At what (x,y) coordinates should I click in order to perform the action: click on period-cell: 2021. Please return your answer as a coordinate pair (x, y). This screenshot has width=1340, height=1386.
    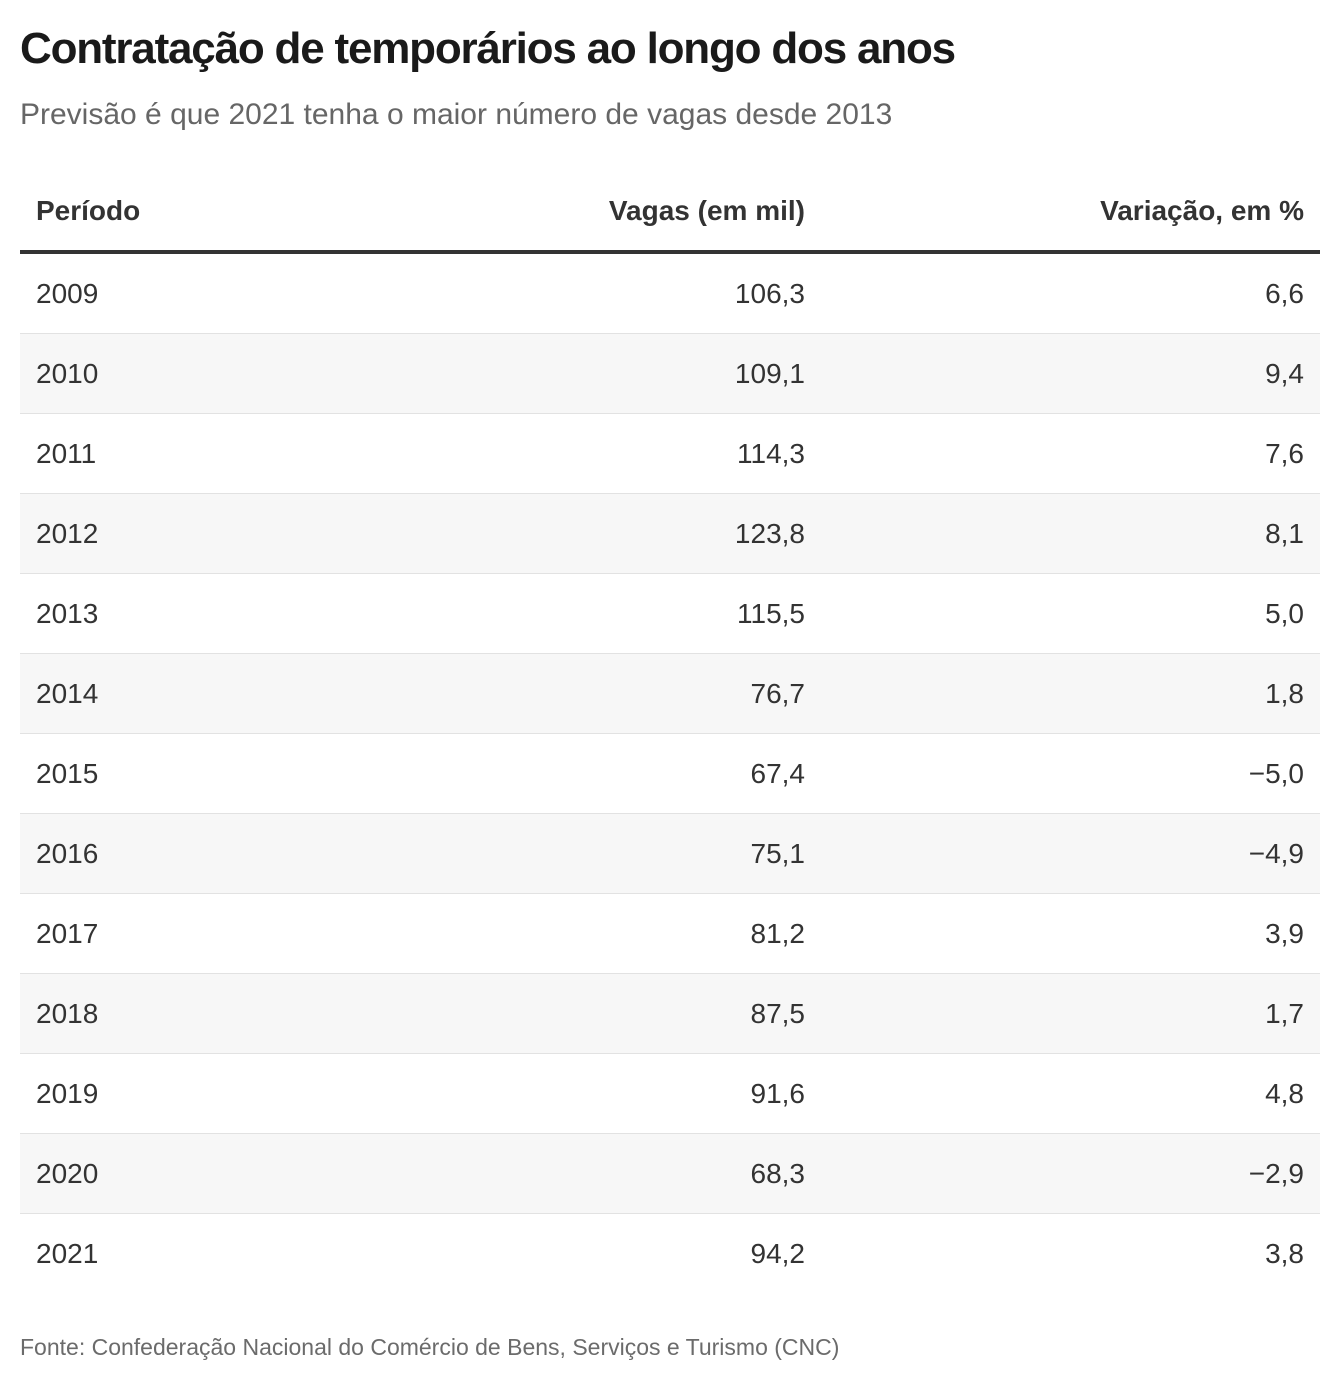
    Looking at the image, I should click on (67, 1253).